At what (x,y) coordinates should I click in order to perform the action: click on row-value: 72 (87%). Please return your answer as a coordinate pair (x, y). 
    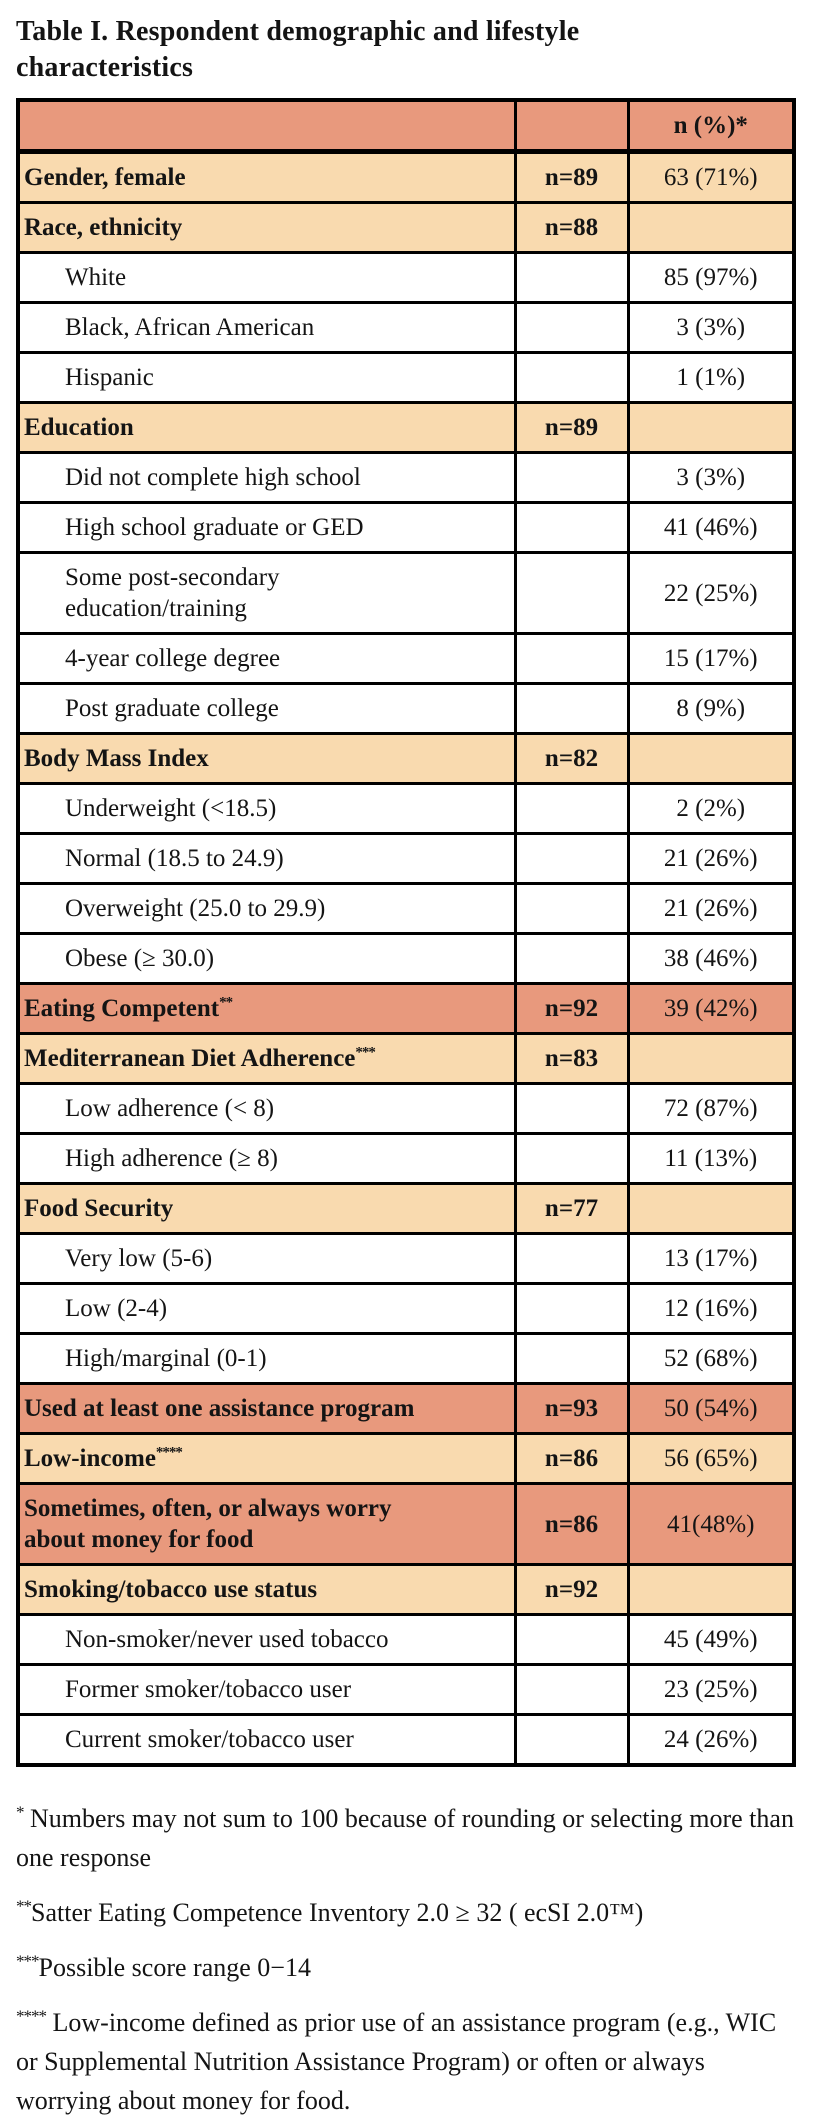
    Looking at the image, I should click on (711, 1108).